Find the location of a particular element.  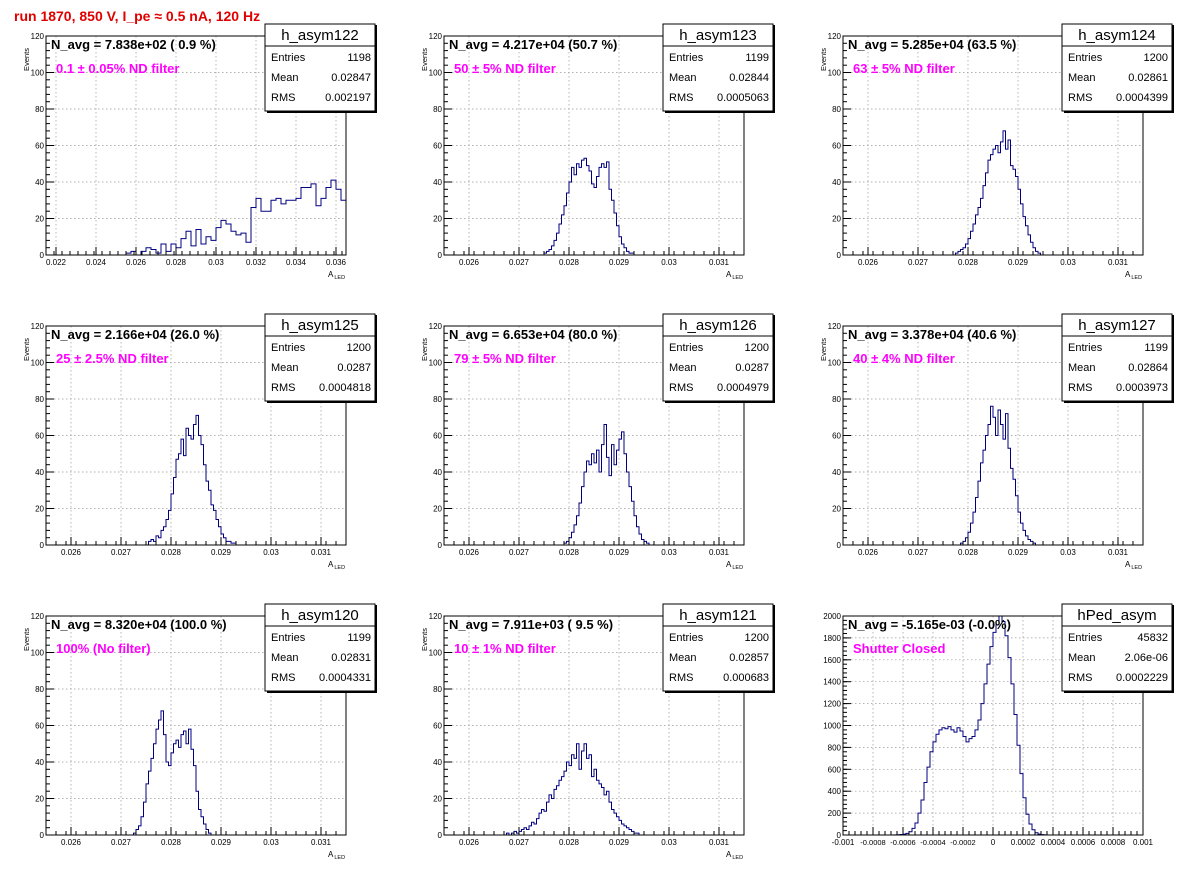

stats-label: Mean is located at coordinates (683, 658).